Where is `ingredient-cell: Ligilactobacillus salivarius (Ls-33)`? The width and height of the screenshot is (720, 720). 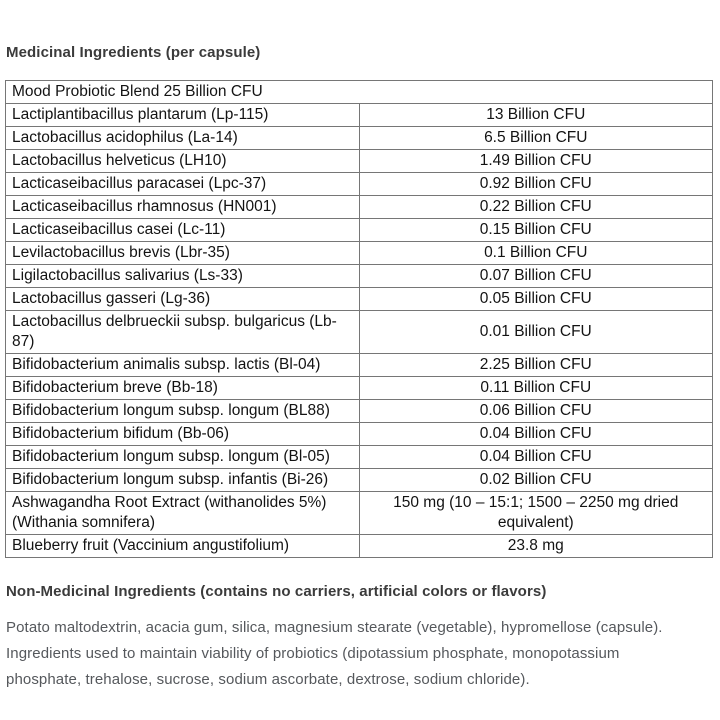
ingredient-cell: Ligilactobacillus salivarius (Ls-33) is located at coordinates (182, 276).